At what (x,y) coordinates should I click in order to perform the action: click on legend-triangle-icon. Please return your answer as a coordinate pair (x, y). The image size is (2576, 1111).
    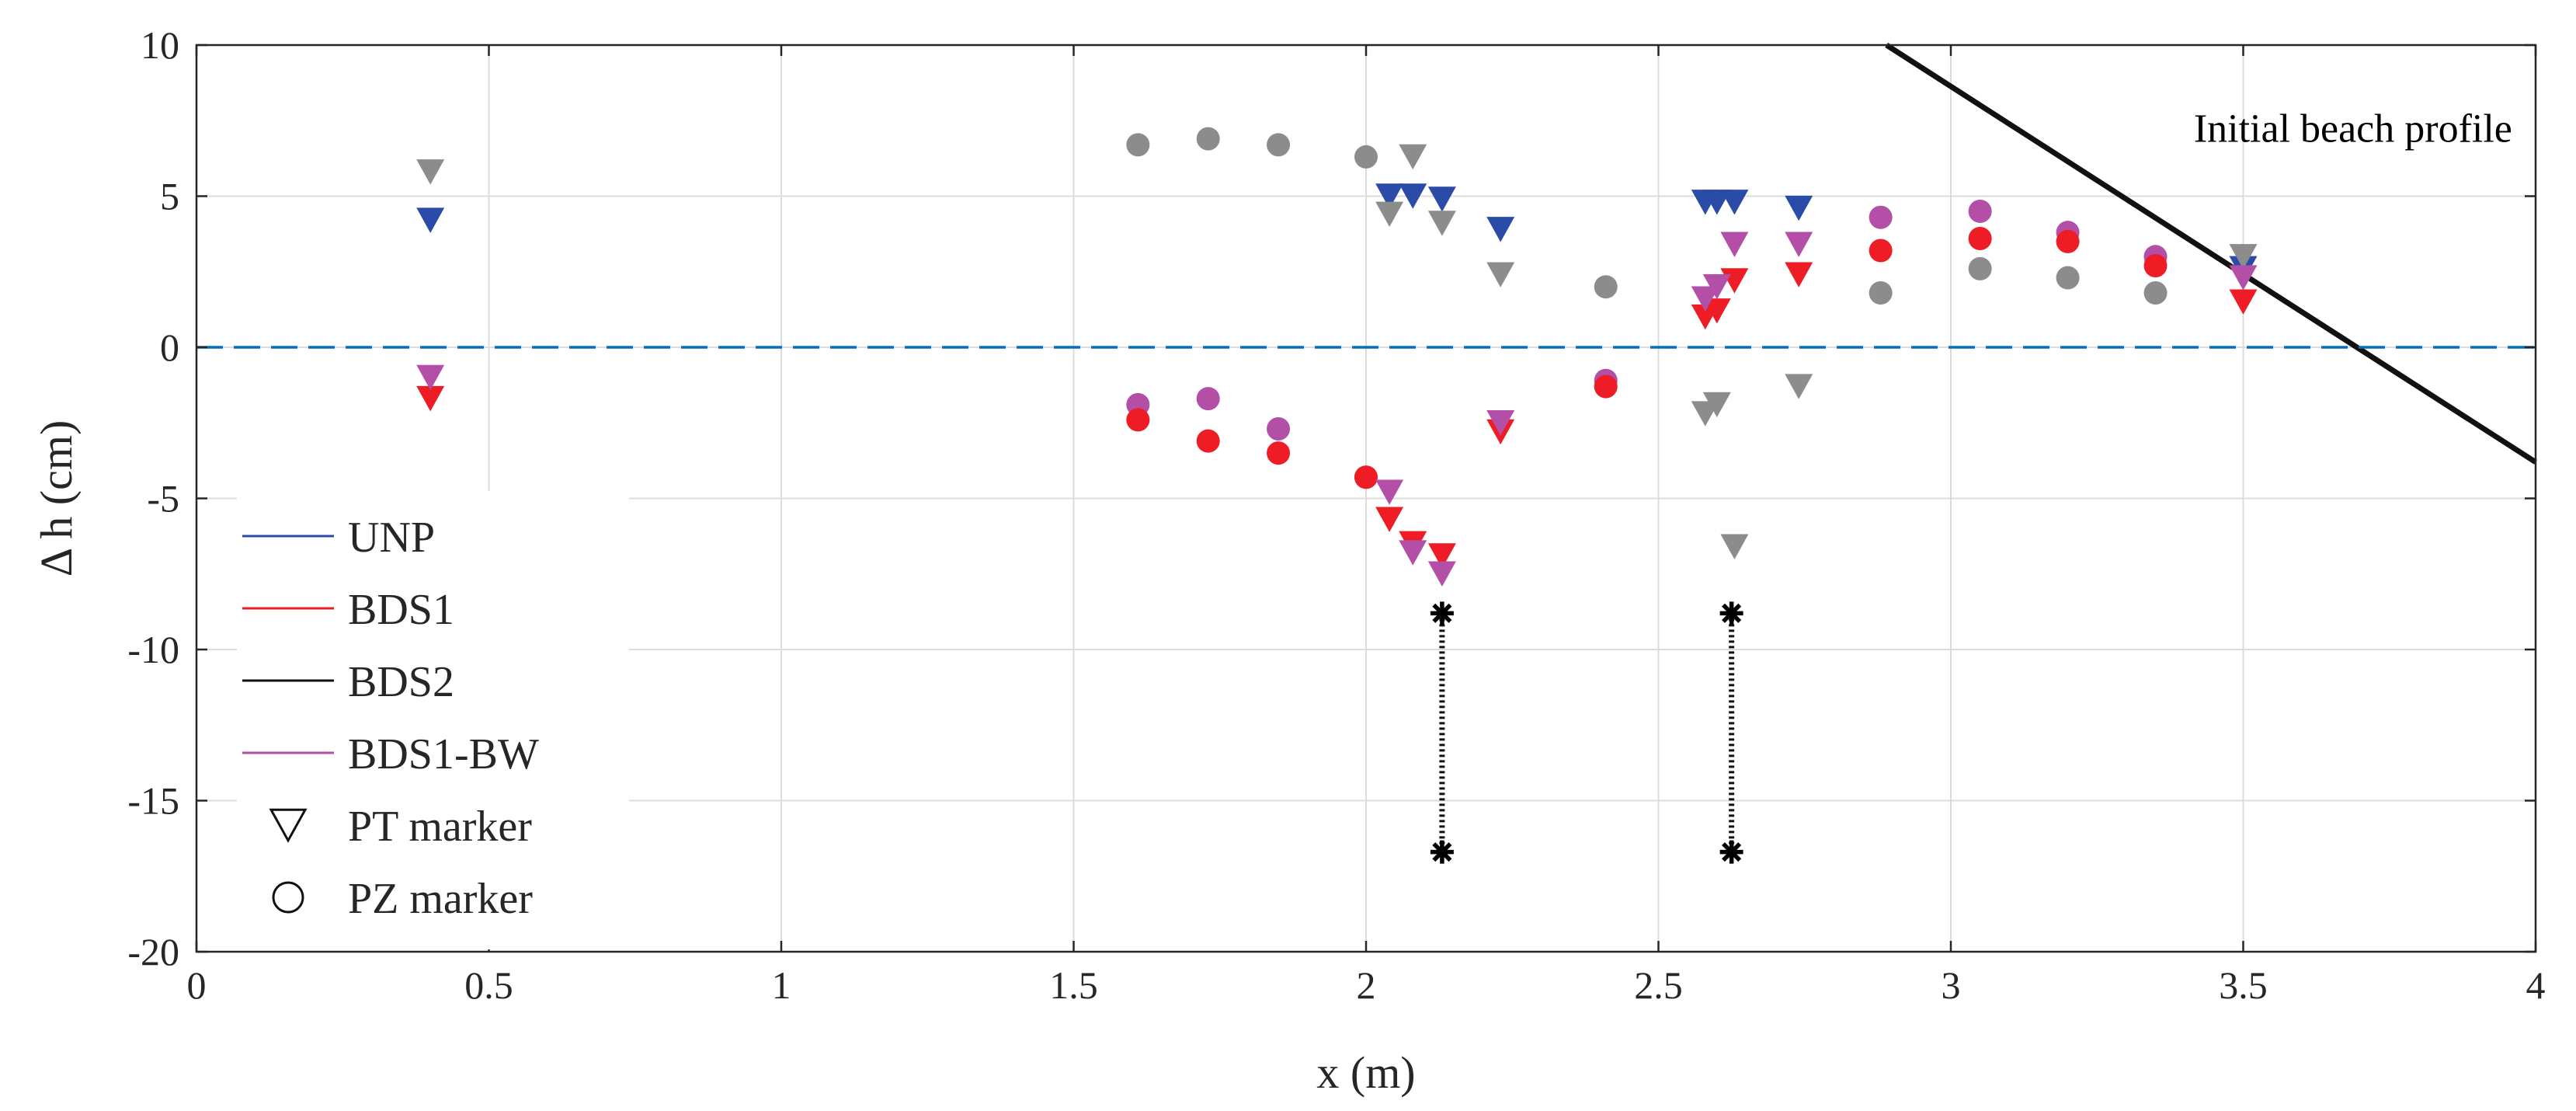
    Looking at the image, I should click on (288, 826).